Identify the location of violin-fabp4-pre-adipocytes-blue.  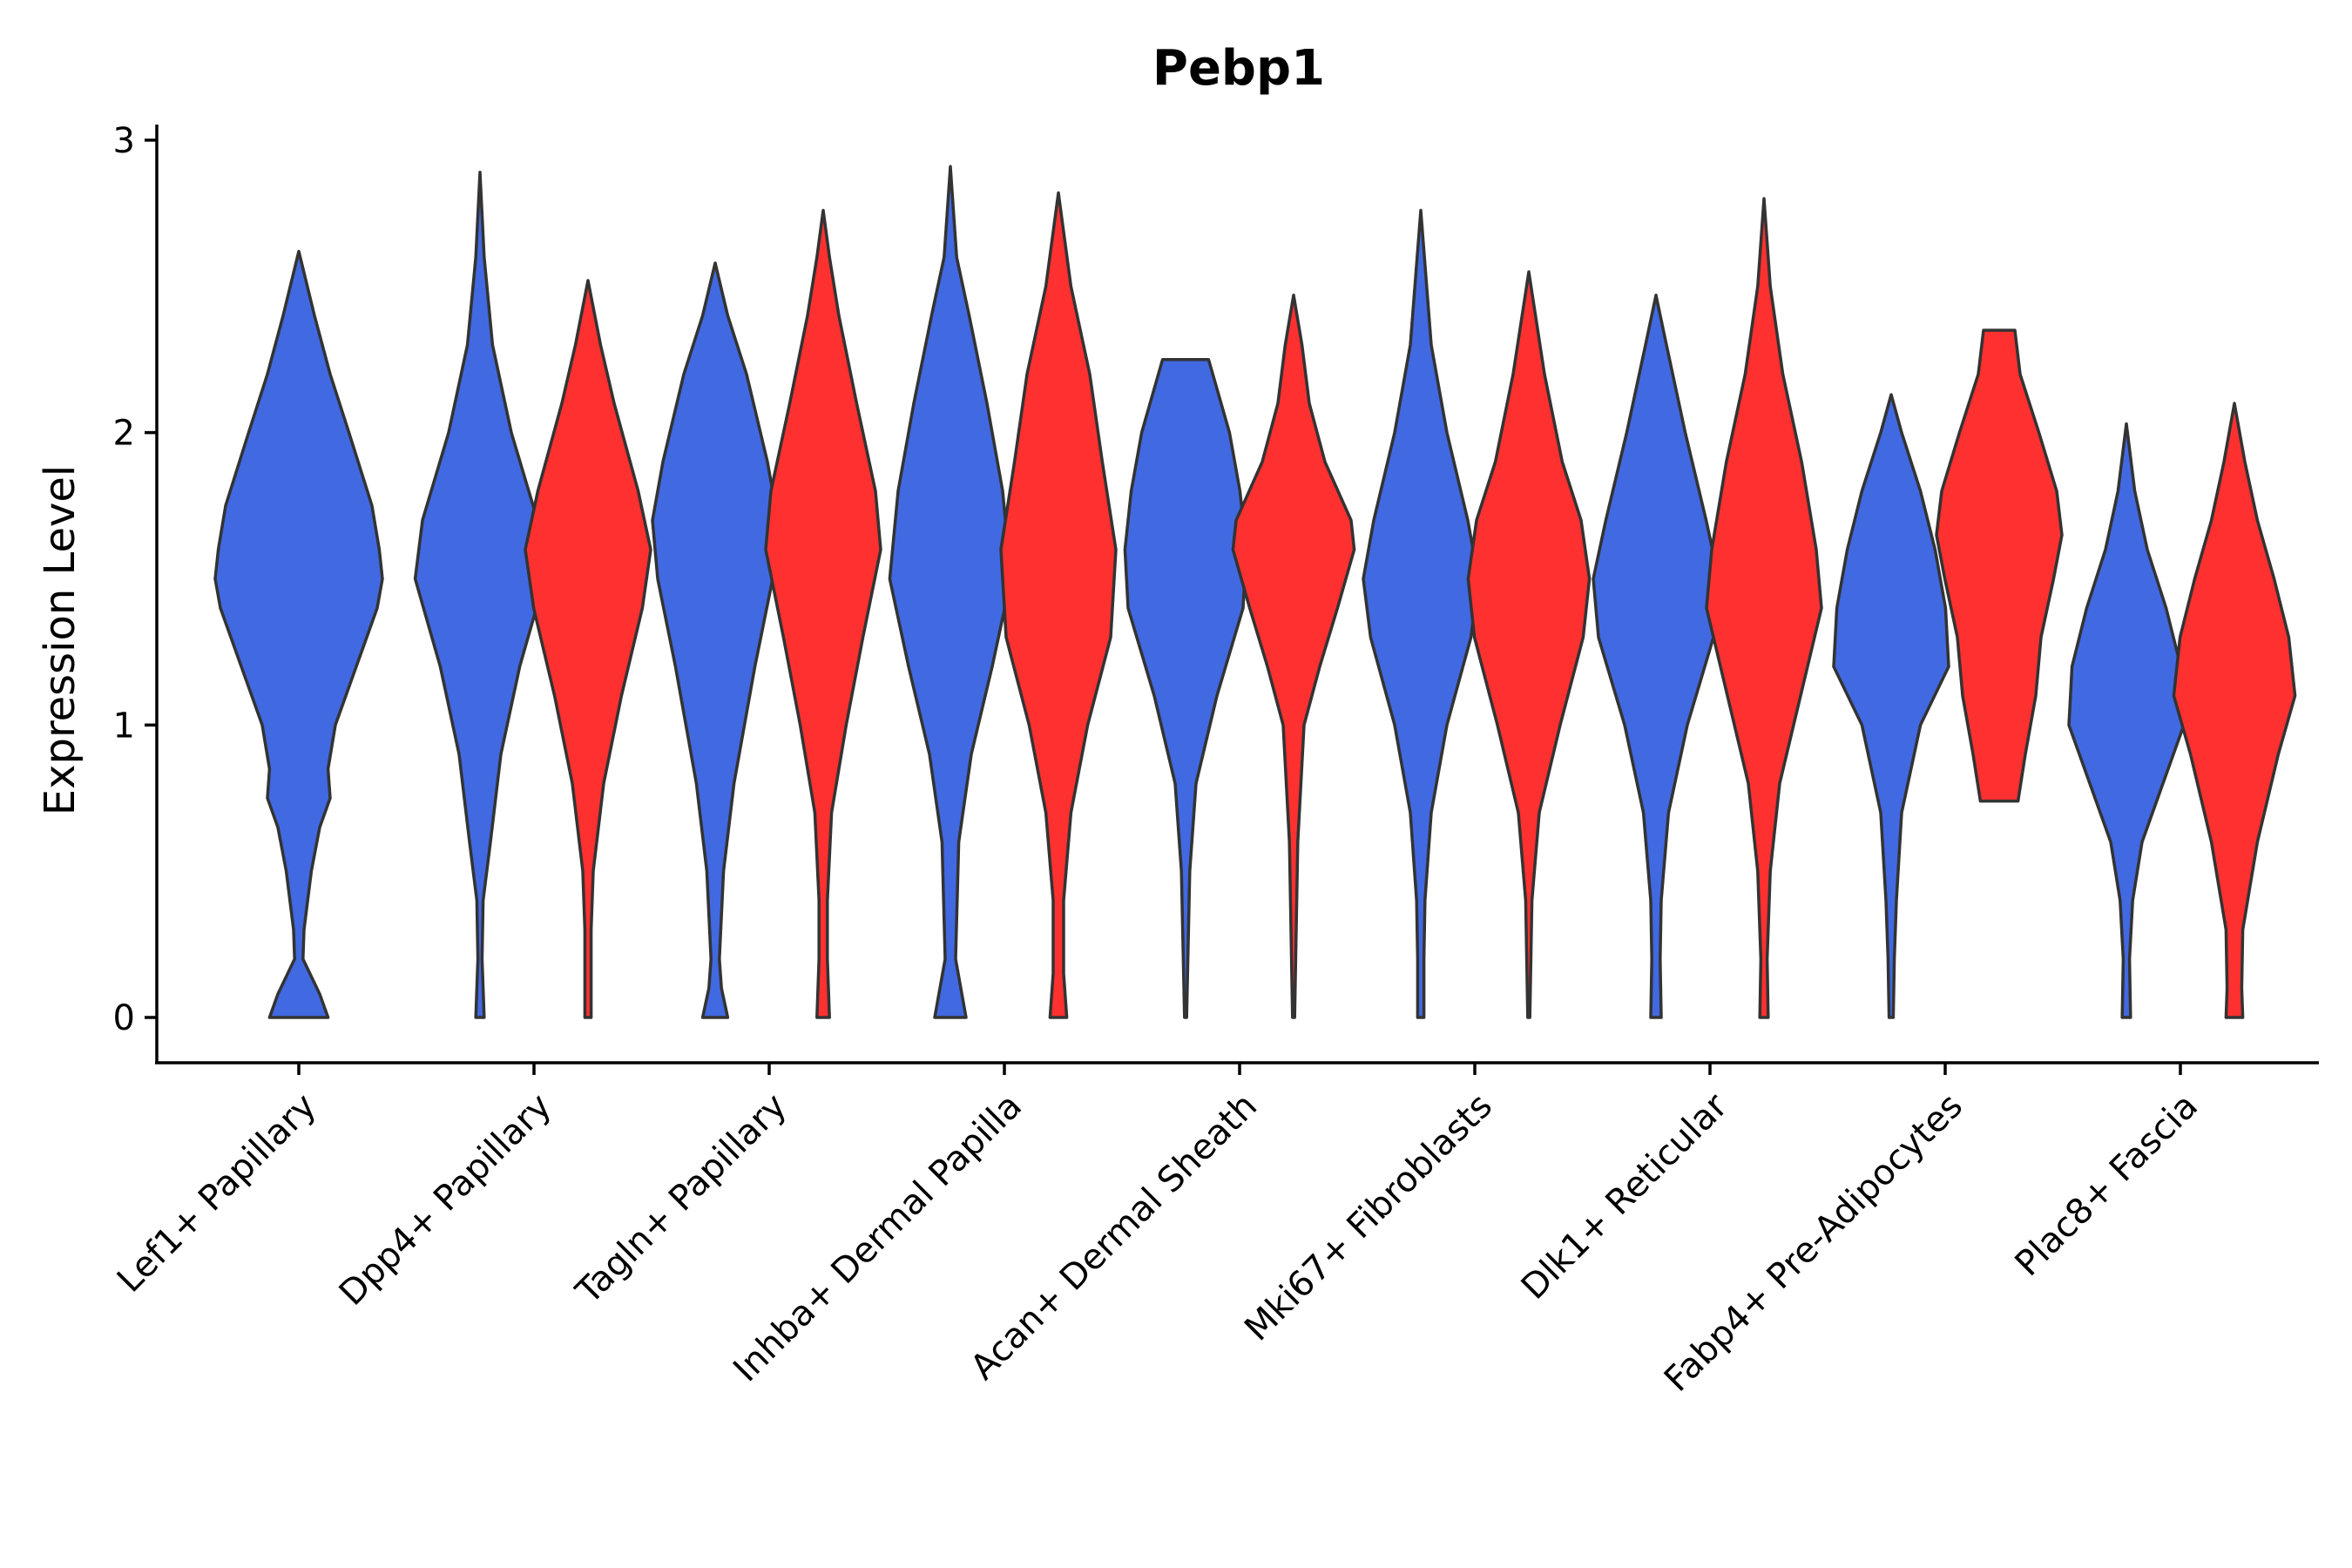
(1891, 706).